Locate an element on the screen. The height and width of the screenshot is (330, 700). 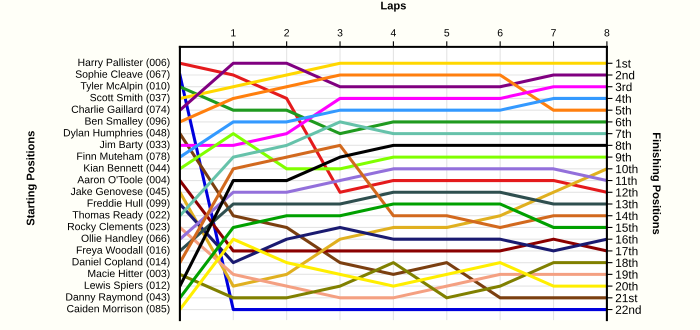
series-label: Thomas Ready (022) is located at coordinates (121, 215).